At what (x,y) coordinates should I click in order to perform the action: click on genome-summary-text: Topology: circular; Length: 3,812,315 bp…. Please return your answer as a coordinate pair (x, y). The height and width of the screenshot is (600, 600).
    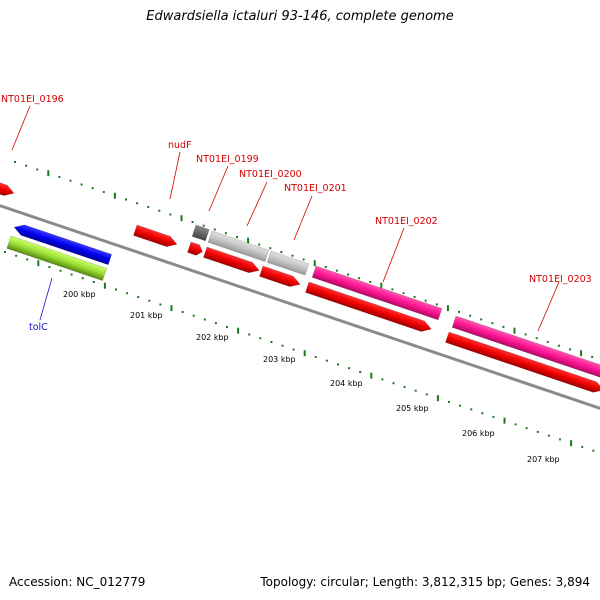
    Looking at the image, I should click on (425, 582).